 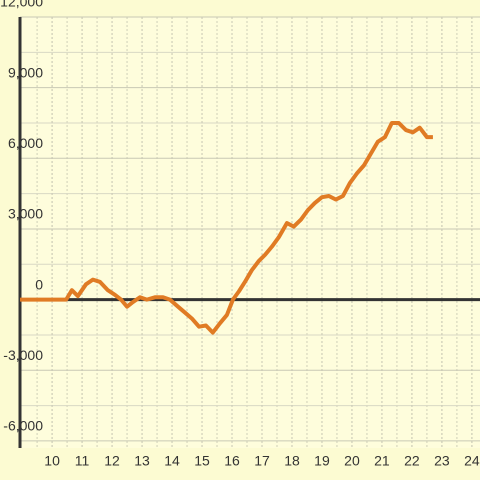 I want to click on x-tick-label: 14, so click(x=172, y=461).